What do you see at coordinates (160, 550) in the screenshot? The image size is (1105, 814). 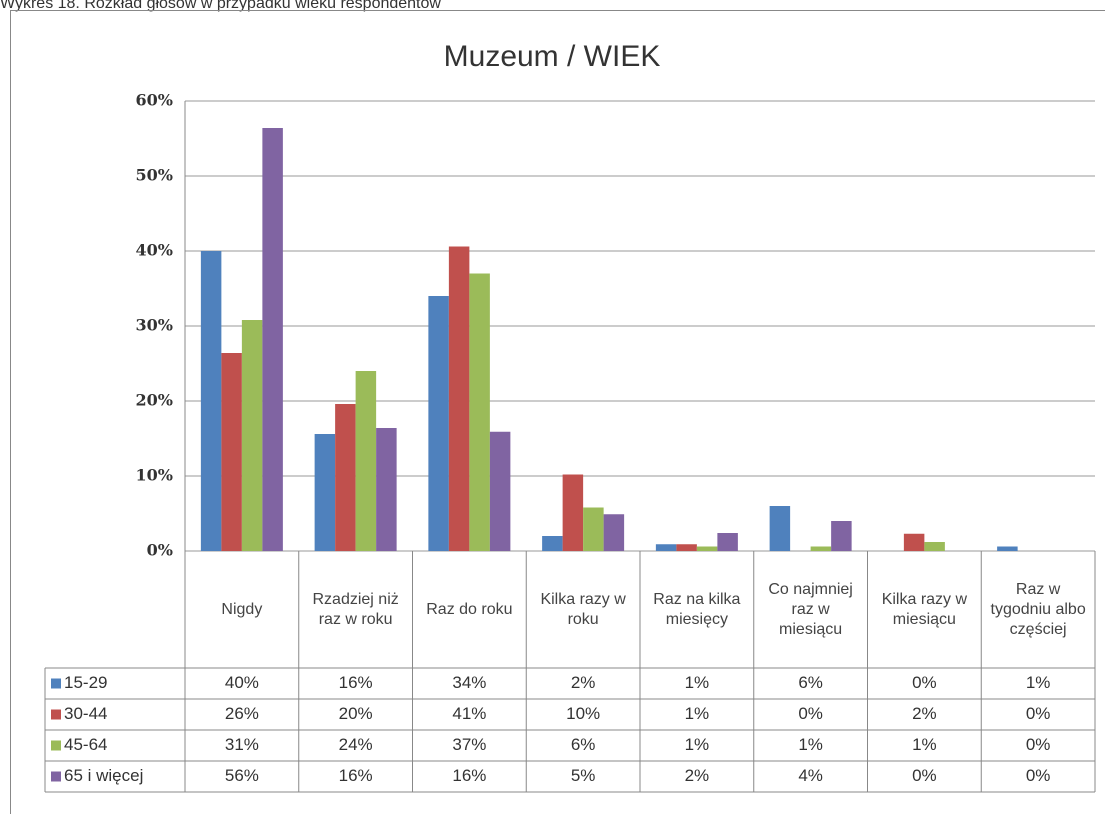 I see `y-tick-label: 0%` at bounding box center [160, 550].